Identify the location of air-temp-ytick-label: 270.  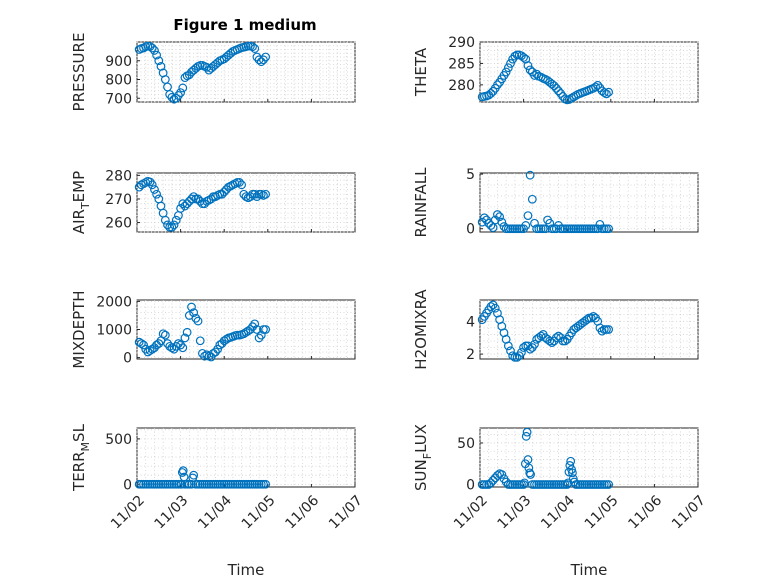
(118, 200).